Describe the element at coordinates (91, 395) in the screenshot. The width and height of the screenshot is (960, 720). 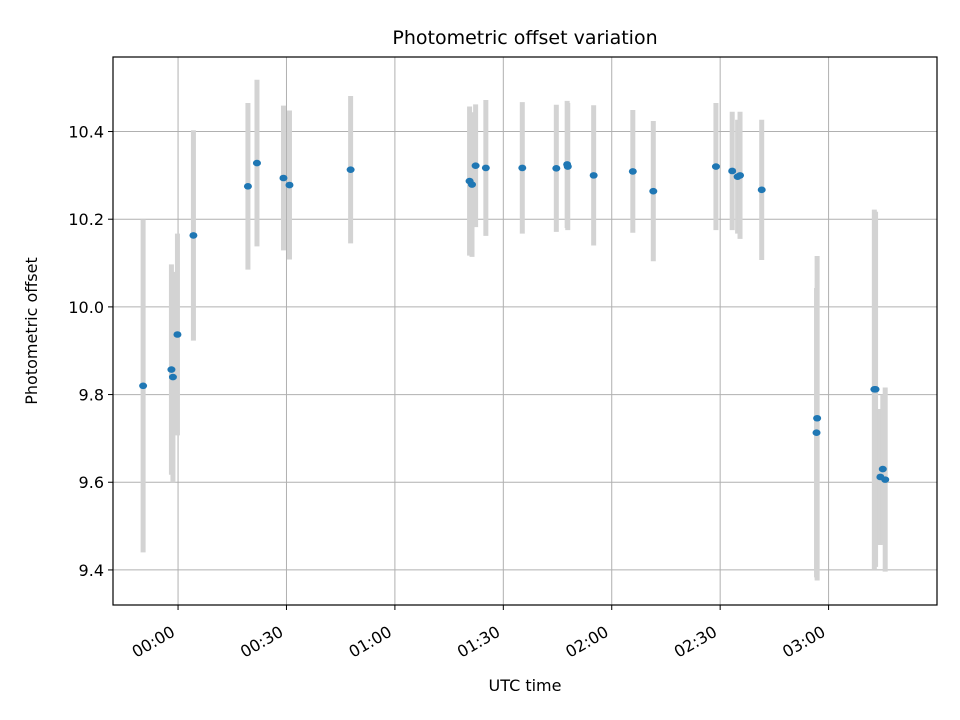
I see `y-tick-label: 9.8` at that location.